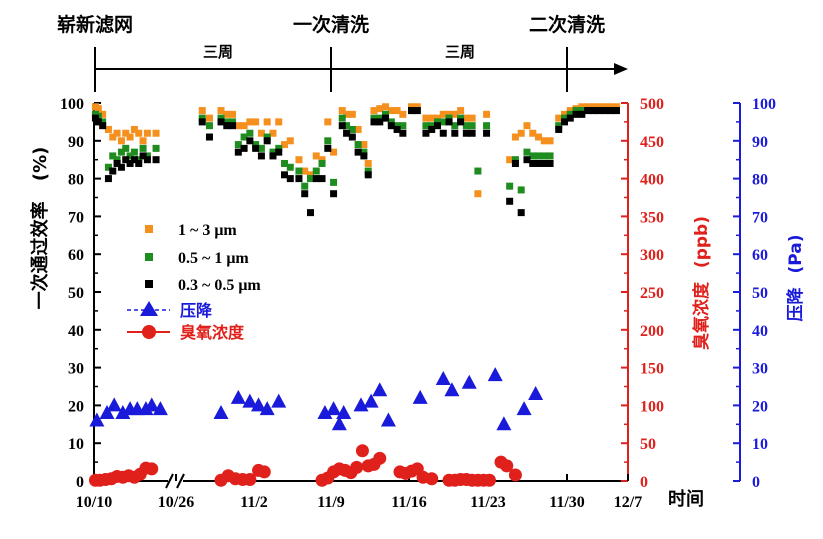  I want to click on x-axis: 10/10 10/26 11/2 11/9 11/16 11/23 11/30 12/7, so click(359, 492).